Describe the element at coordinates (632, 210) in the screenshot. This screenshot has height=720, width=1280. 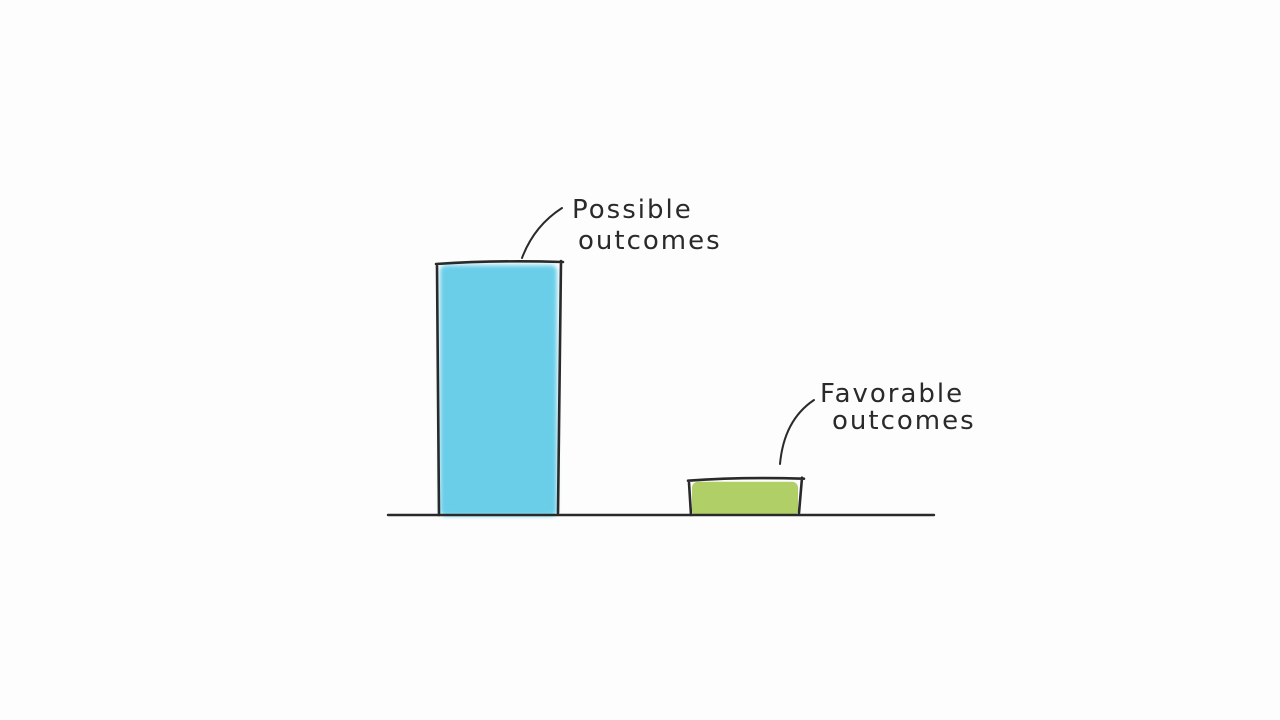
I see `annotation-possible-line-1: Possible` at that location.